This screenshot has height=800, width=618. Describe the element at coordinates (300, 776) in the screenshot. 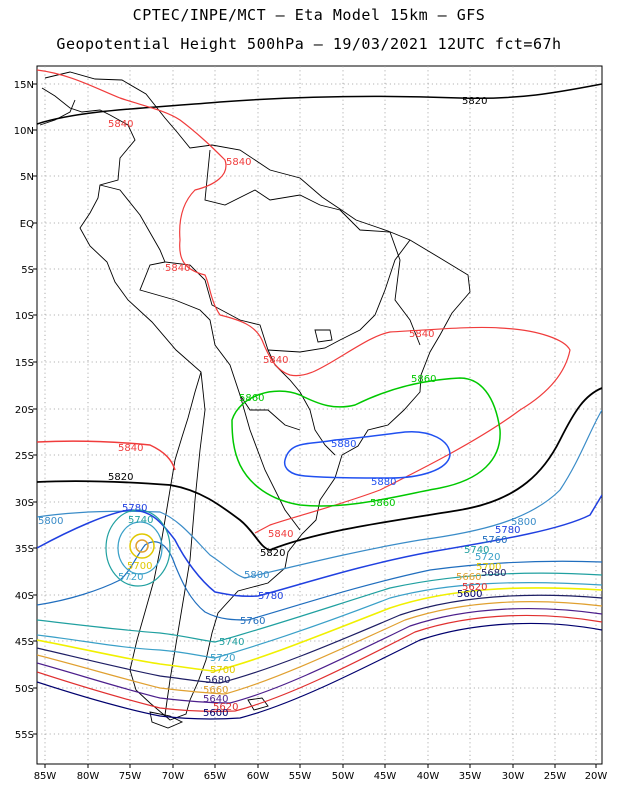

I see `lon-label: 55W` at that location.